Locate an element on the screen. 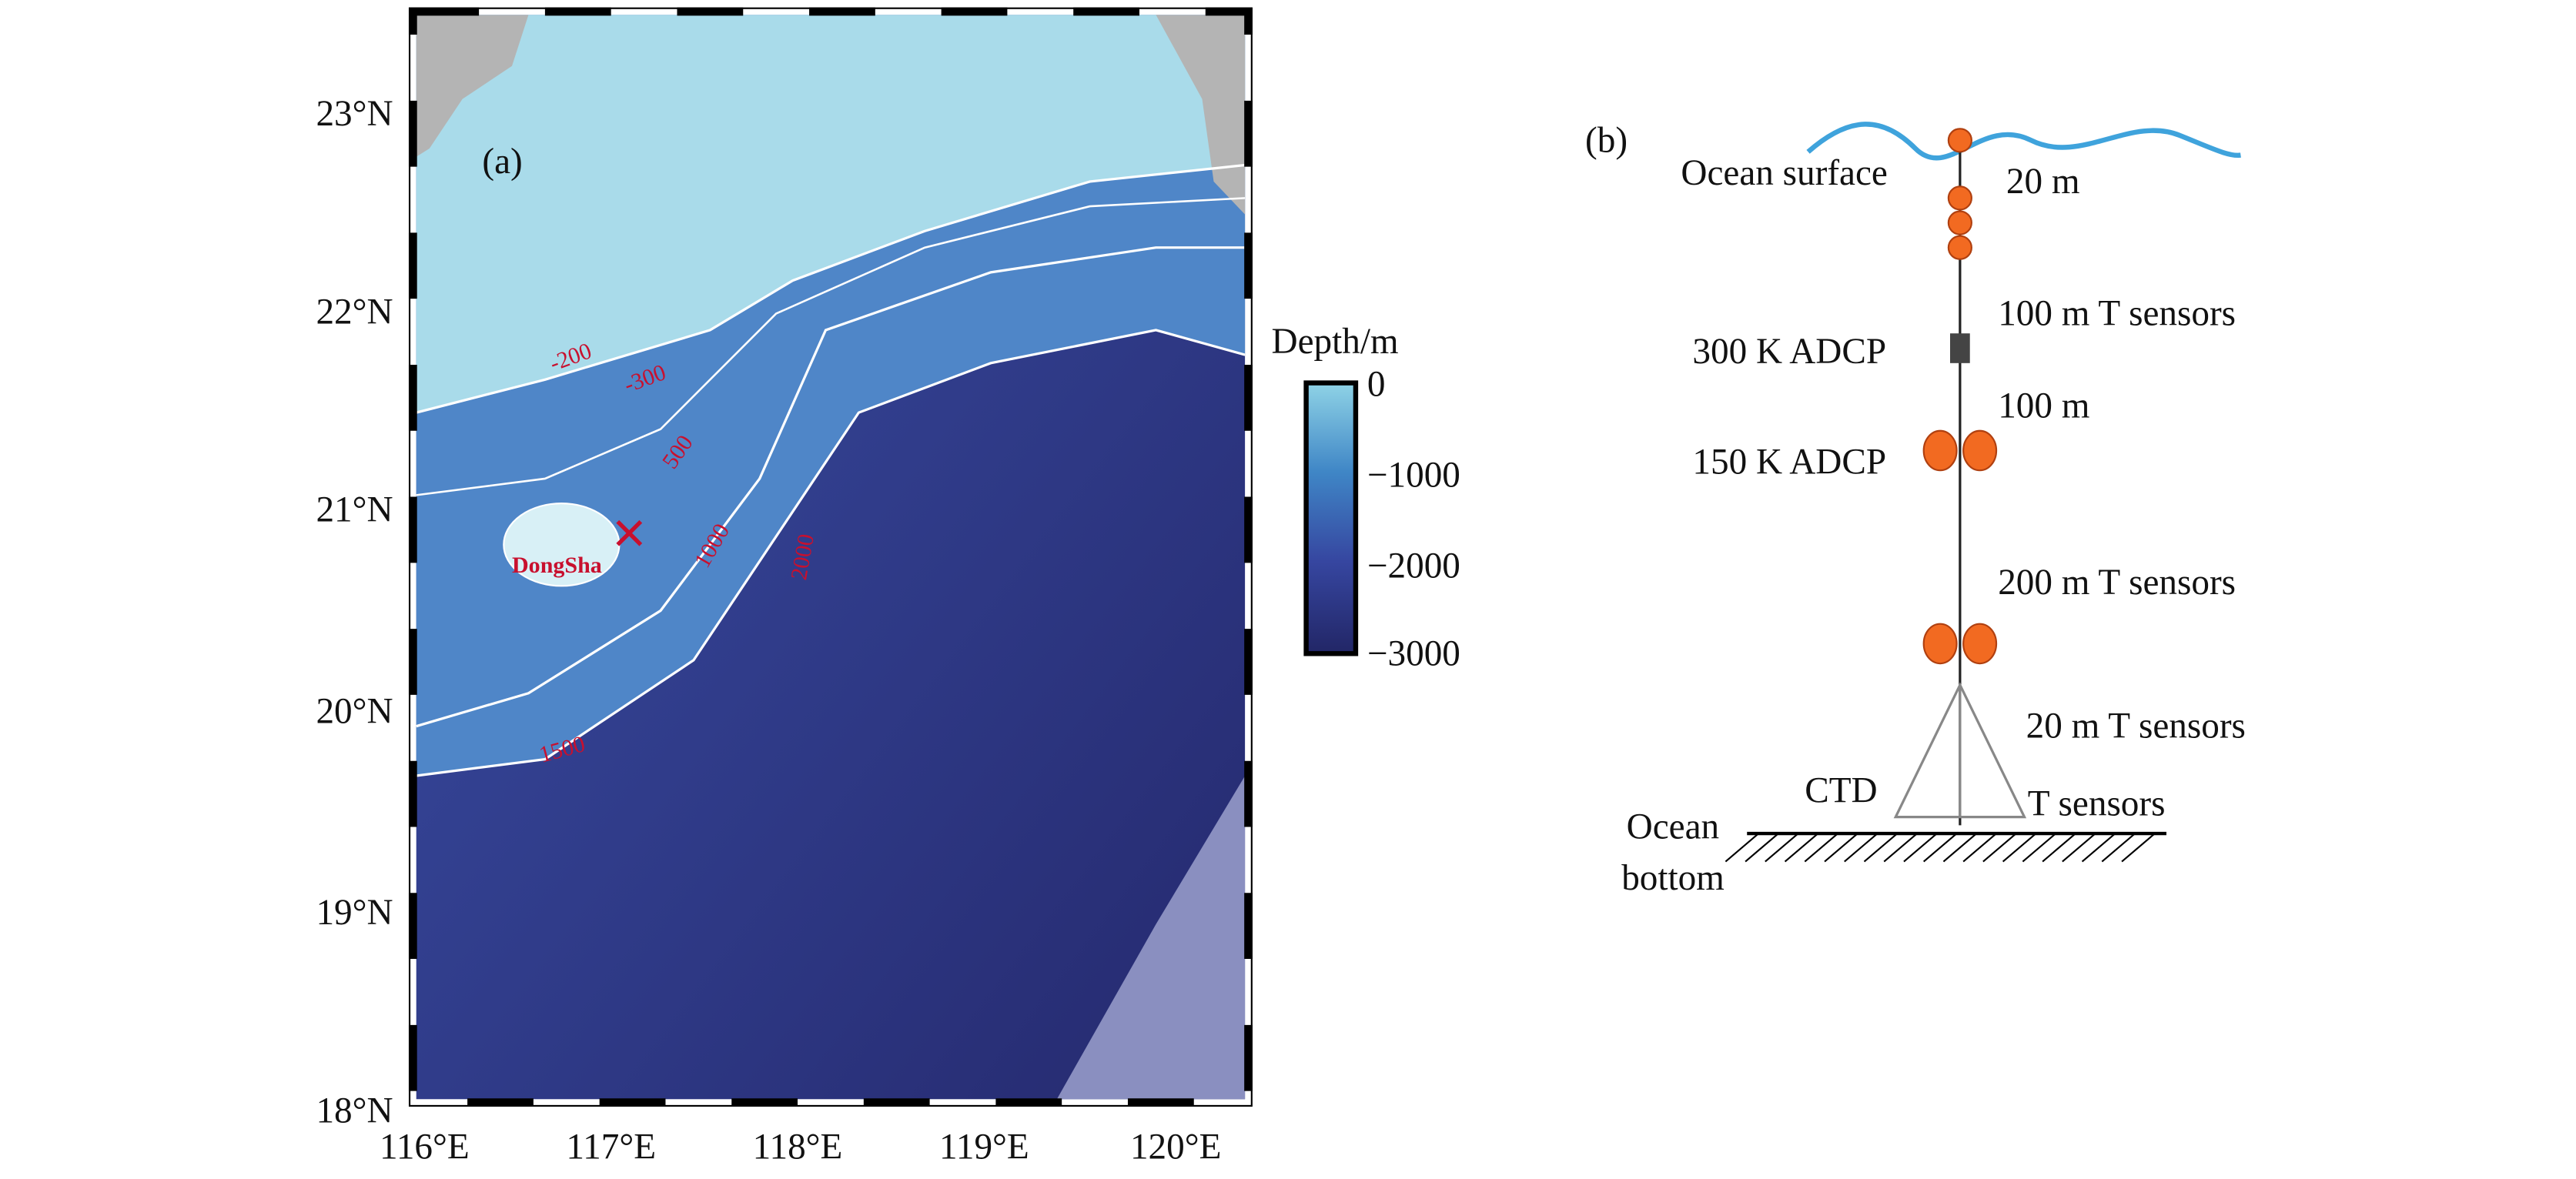 The height and width of the screenshot is (1179, 2576). lat-tick-label: 21°N is located at coordinates (354, 510).